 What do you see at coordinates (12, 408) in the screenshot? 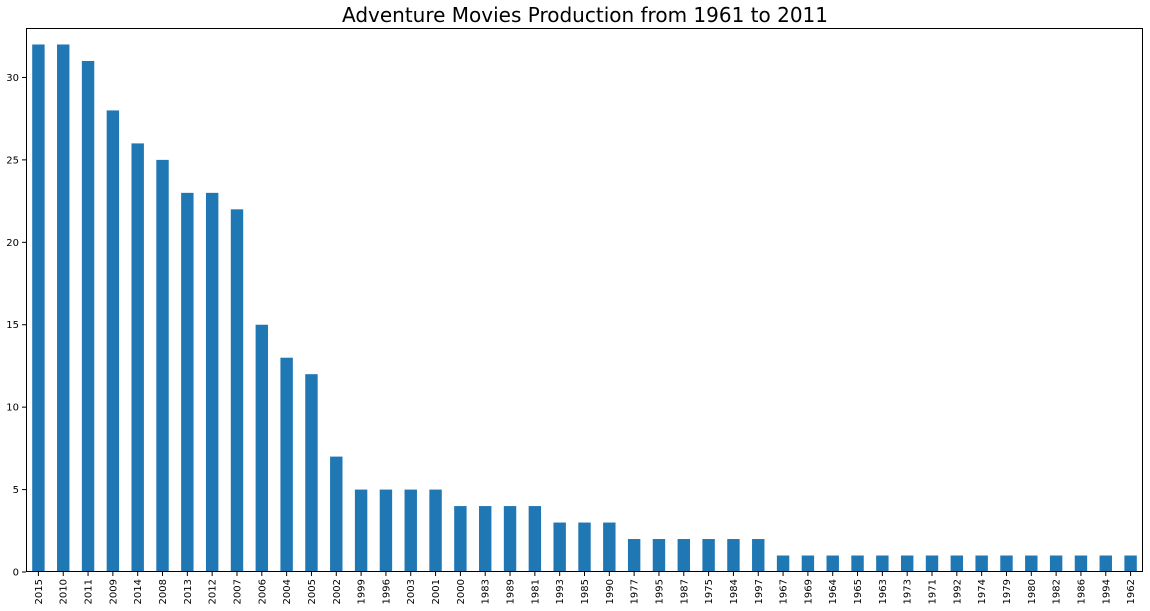
I see `y-tick-label: 10` at bounding box center [12, 408].